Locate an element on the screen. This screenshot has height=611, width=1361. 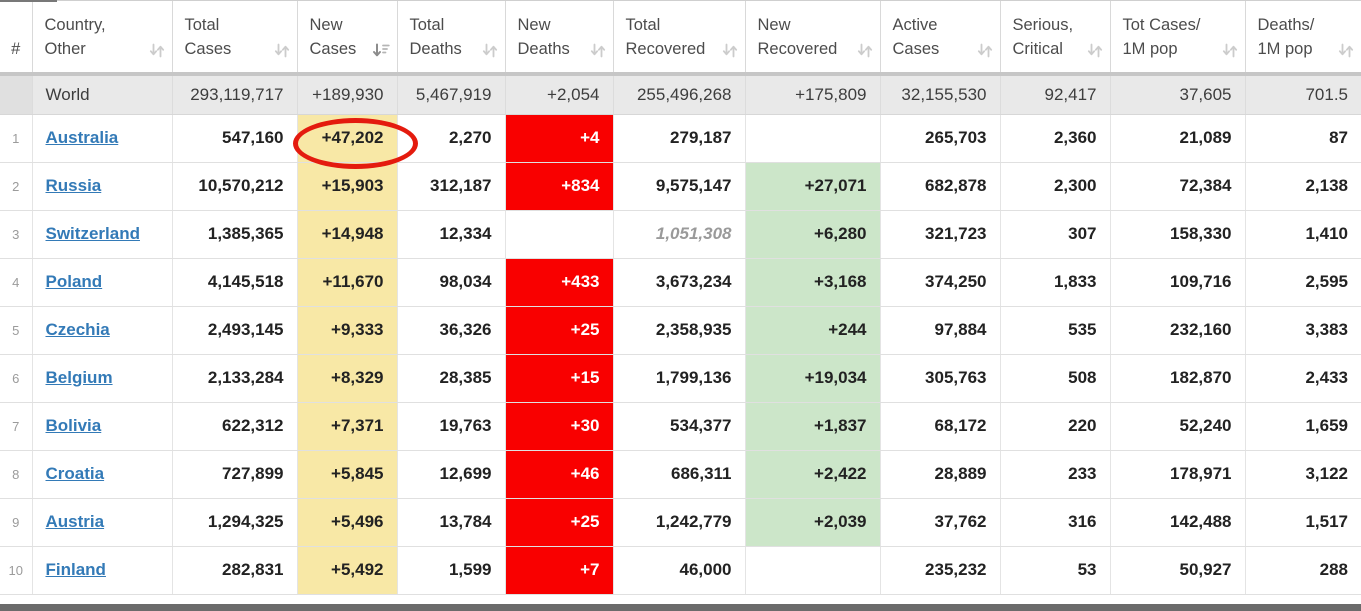
rank-cell: 10 is located at coordinates (16, 570).